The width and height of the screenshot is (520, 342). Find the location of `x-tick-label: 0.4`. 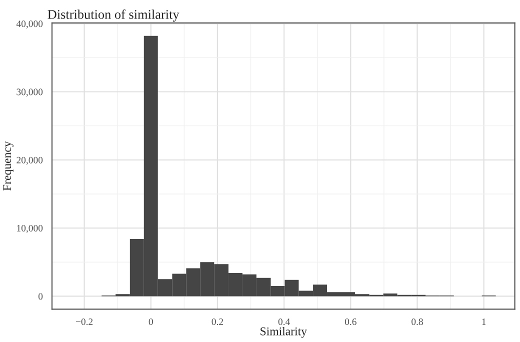

x-tick-label: 0.4 is located at coordinates (284, 322).